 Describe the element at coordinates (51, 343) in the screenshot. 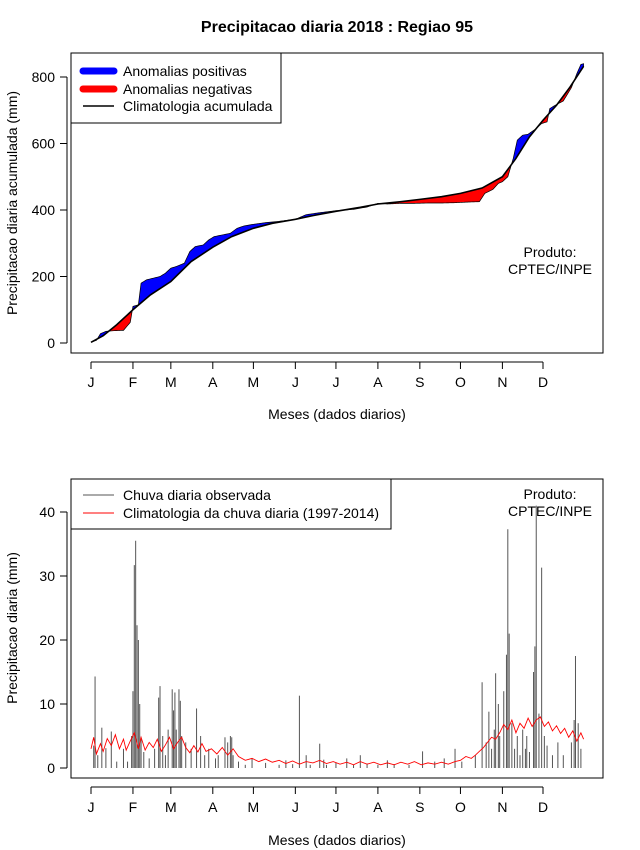

I see `accumulated-y-tick-label: 0` at that location.